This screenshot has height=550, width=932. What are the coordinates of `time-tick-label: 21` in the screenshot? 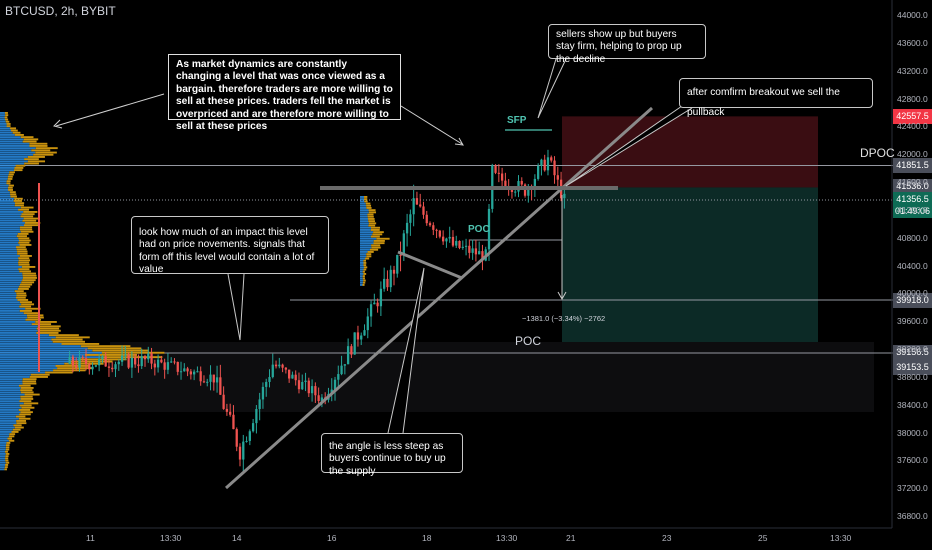 It's located at (571, 538).